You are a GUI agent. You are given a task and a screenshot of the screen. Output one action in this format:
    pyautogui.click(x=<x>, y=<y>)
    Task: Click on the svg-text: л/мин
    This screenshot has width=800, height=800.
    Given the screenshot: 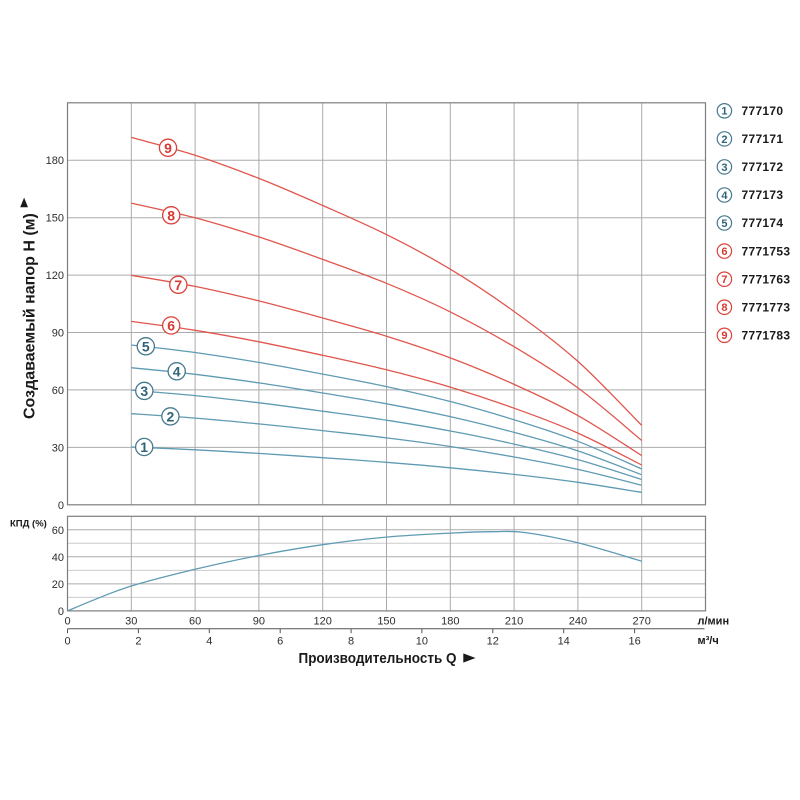 What is the action you would take?
    pyautogui.click(x=714, y=621)
    